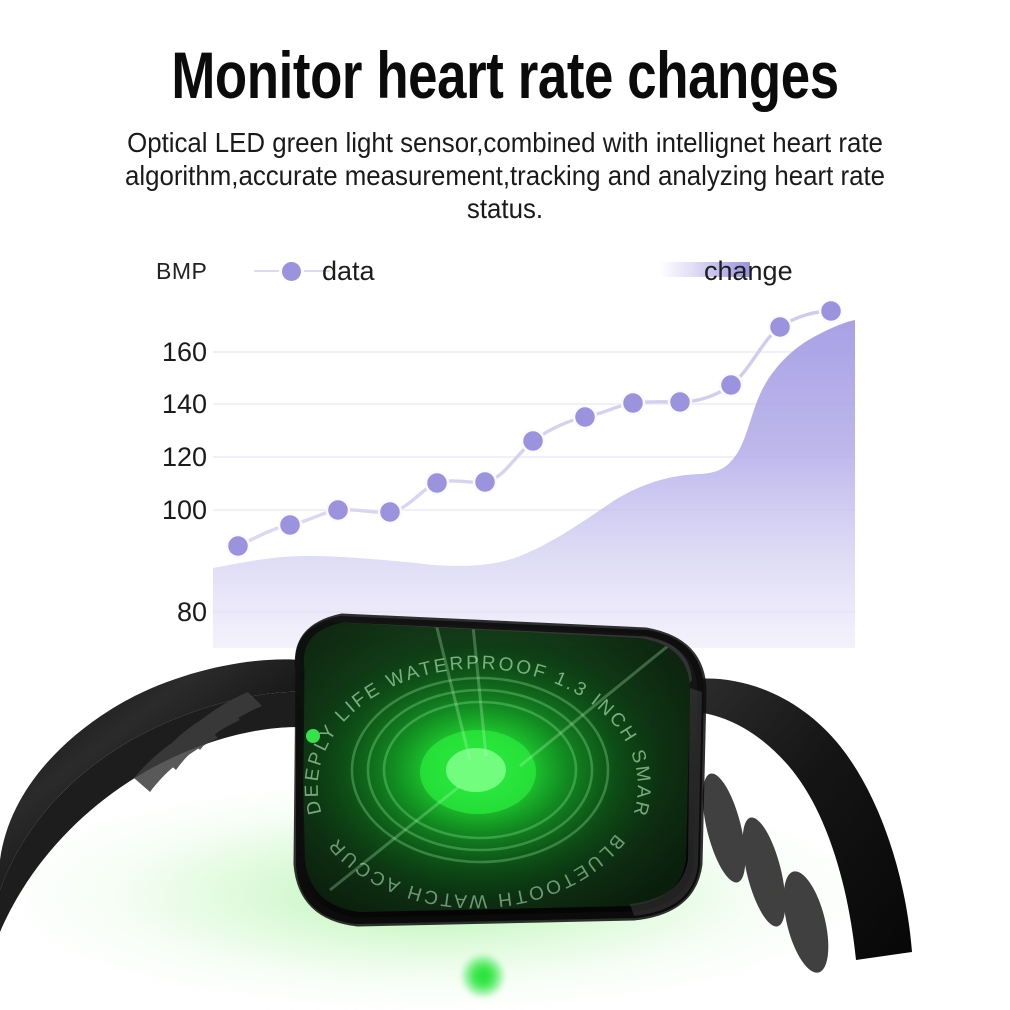 This screenshot has height=1010, width=1010. I want to click on y-axis-unit-label: BMP, so click(182, 271).